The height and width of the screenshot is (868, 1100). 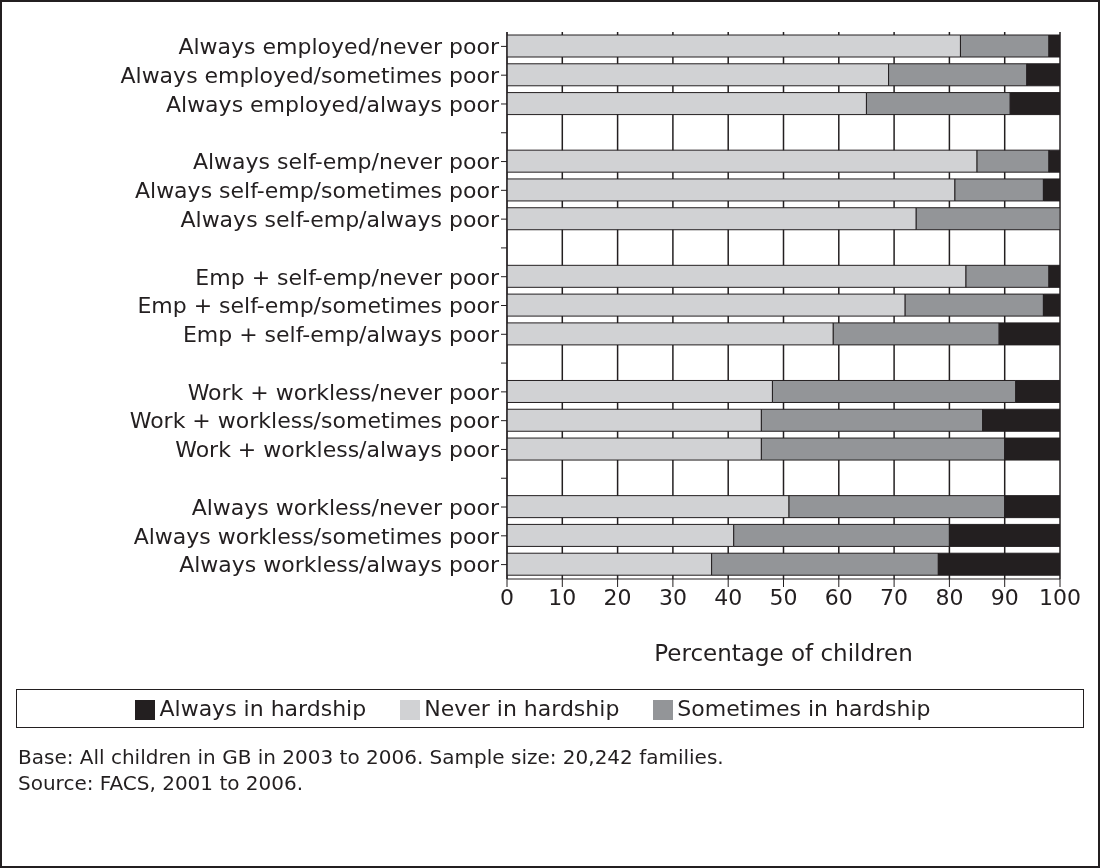 I want to click on x-tick-label: 100, so click(x=1060, y=597).